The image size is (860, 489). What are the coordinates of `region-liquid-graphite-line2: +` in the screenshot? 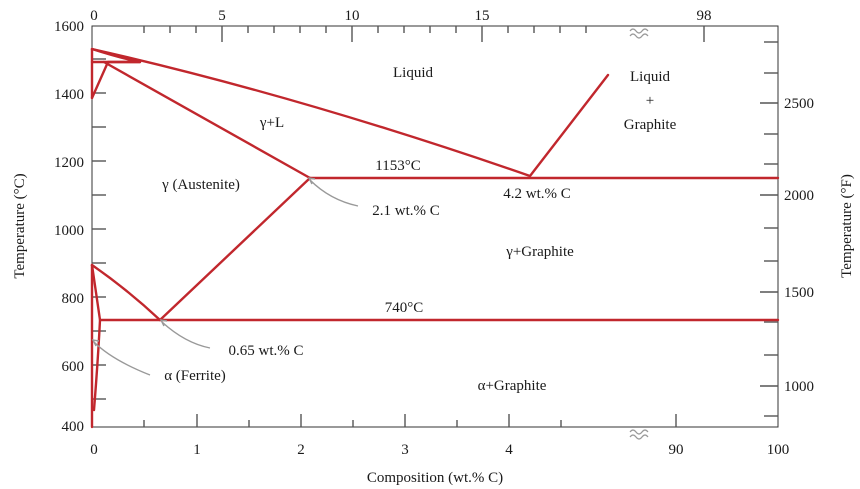 It's located at (650, 101).